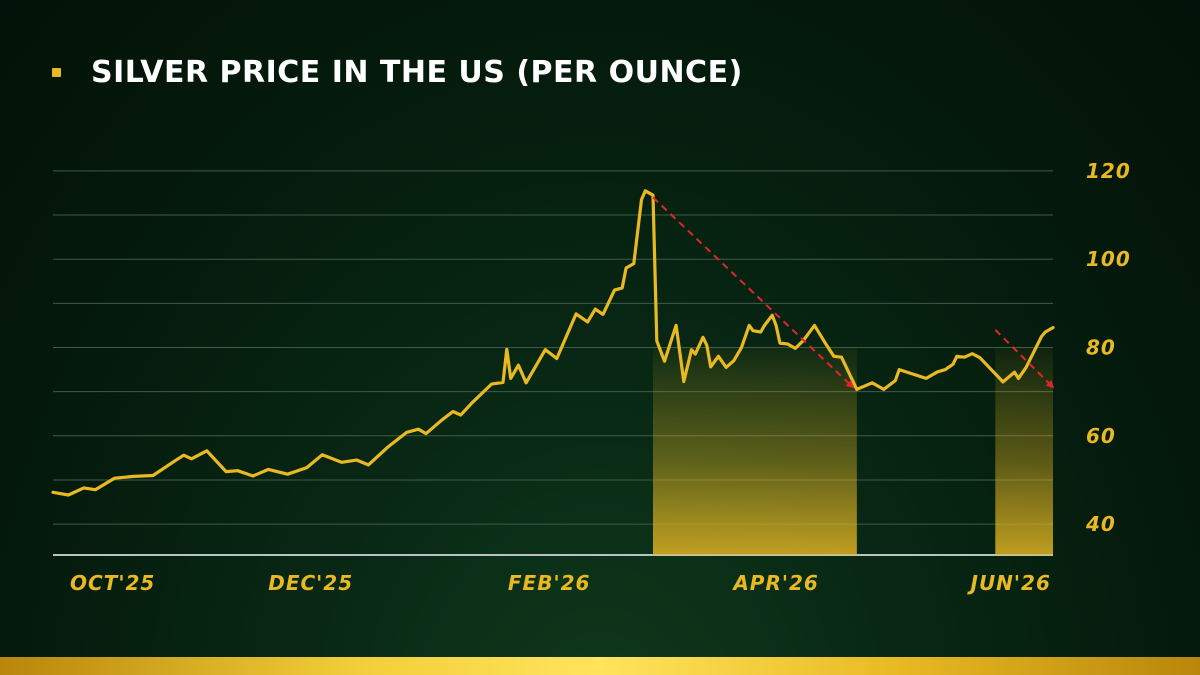 The height and width of the screenshot is (675, 1200). Describe the element at coordinates (853, 292) in the screenshot. I see `annotation-layer` at that location.